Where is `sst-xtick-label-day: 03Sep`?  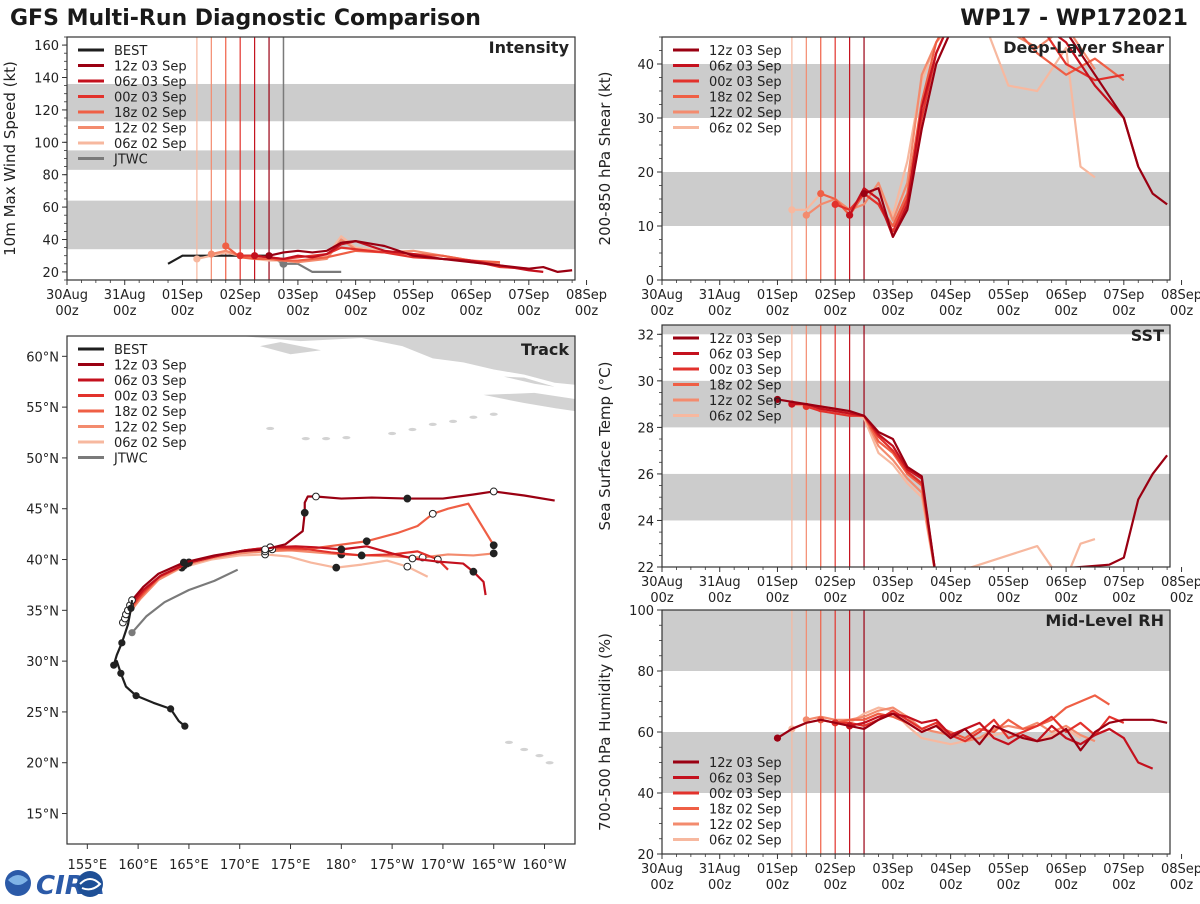 sst-xtick-label-day: 03Sep is located at coordinates (892, 582).